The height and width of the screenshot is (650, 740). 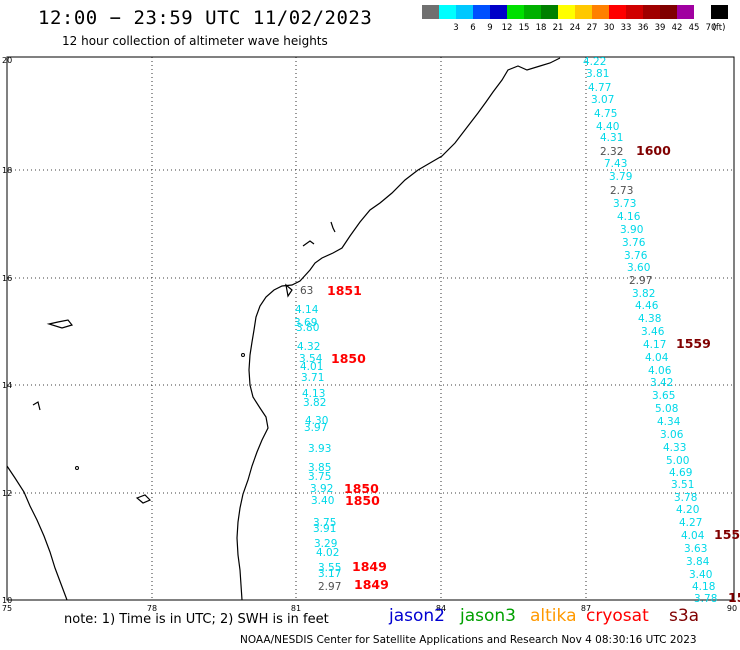 I want to click on wave-height-value: 3.51, so click(x=682, y=485).